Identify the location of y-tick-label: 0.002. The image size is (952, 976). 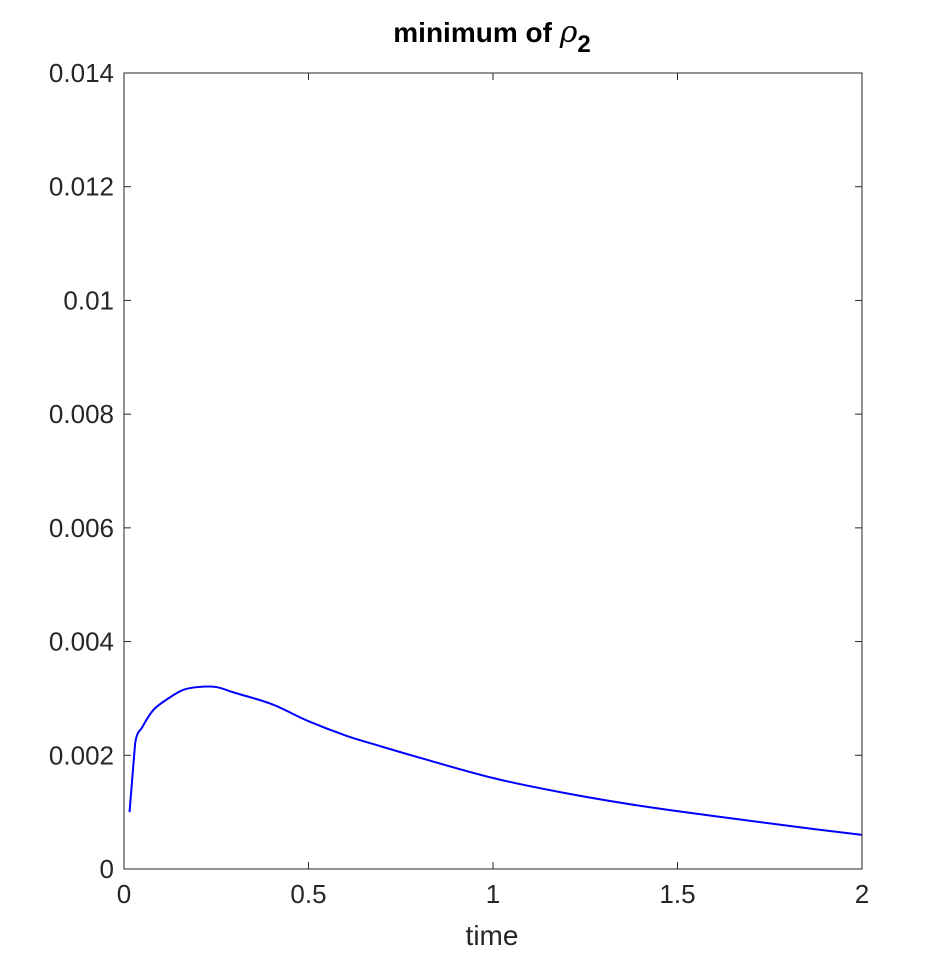
(81, 755).